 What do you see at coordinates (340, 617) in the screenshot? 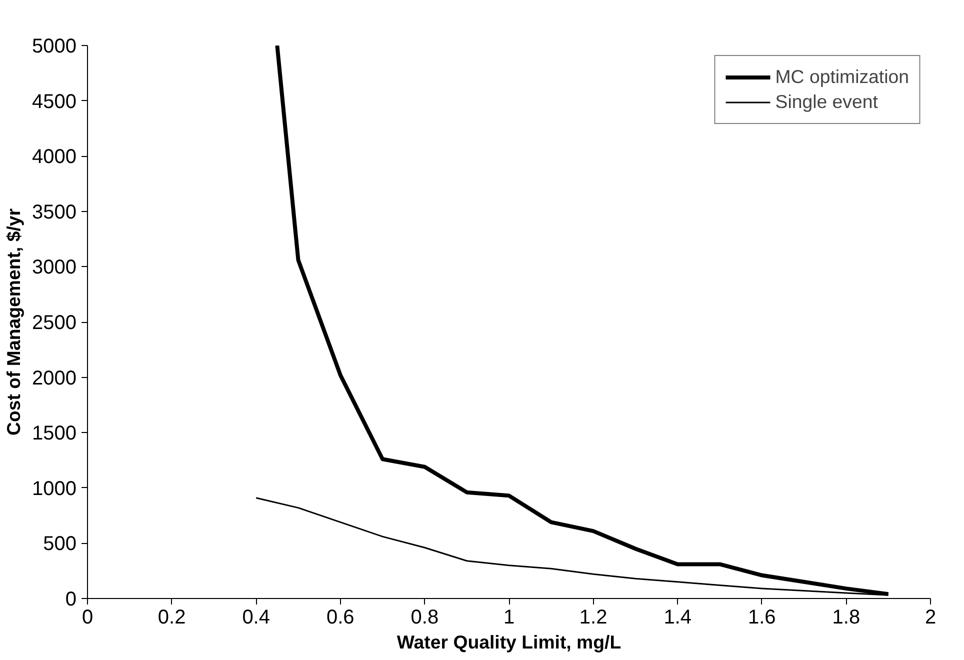
I see `x-tick-label: 0.6` at bounding box center [340, 617].